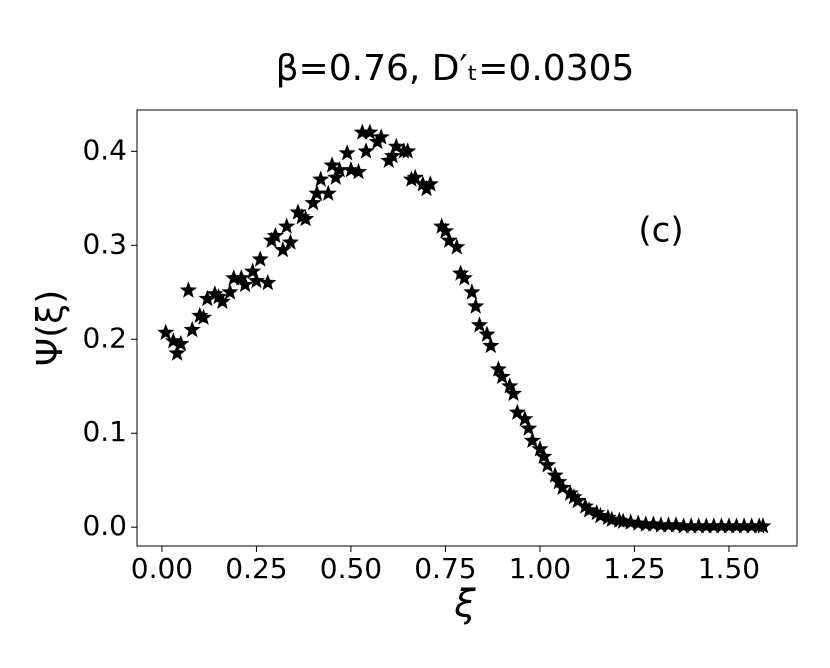 The height and width of the screenshot is (668, 830). I want to click on y-axis-label: Ψ(ξ), so click(50, 328).